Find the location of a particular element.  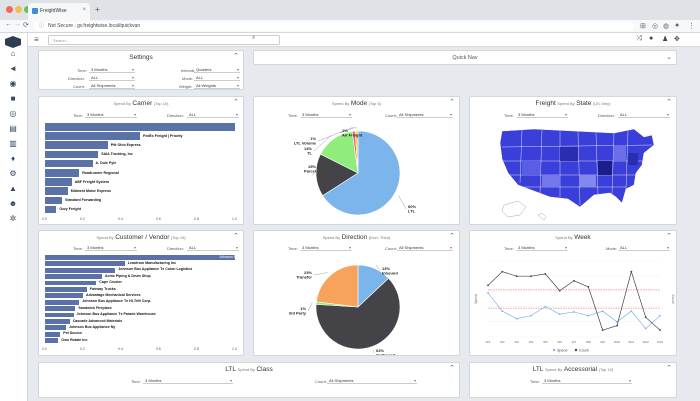

extension-icon: ◎ is located at coordinates (655, 26).